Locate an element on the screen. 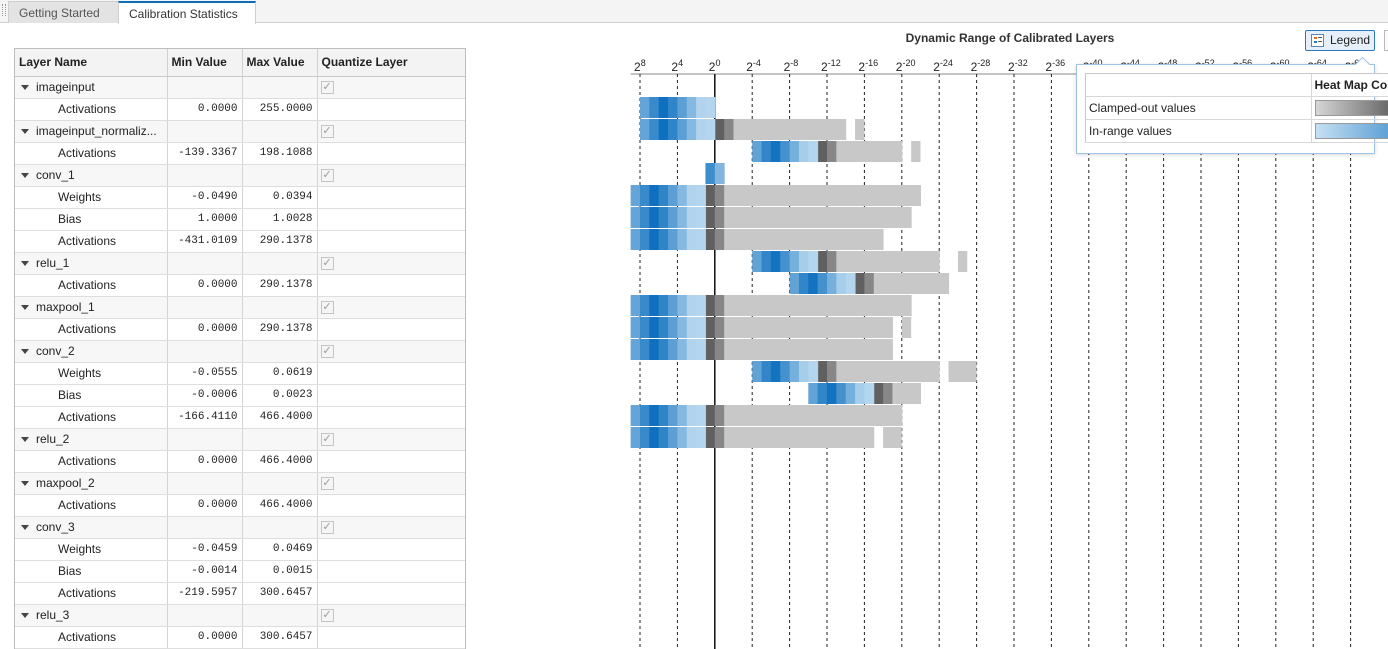 This screenshot has width=1388, height=649. legend-button-label: Legend is located at coordinates (1350, 40).